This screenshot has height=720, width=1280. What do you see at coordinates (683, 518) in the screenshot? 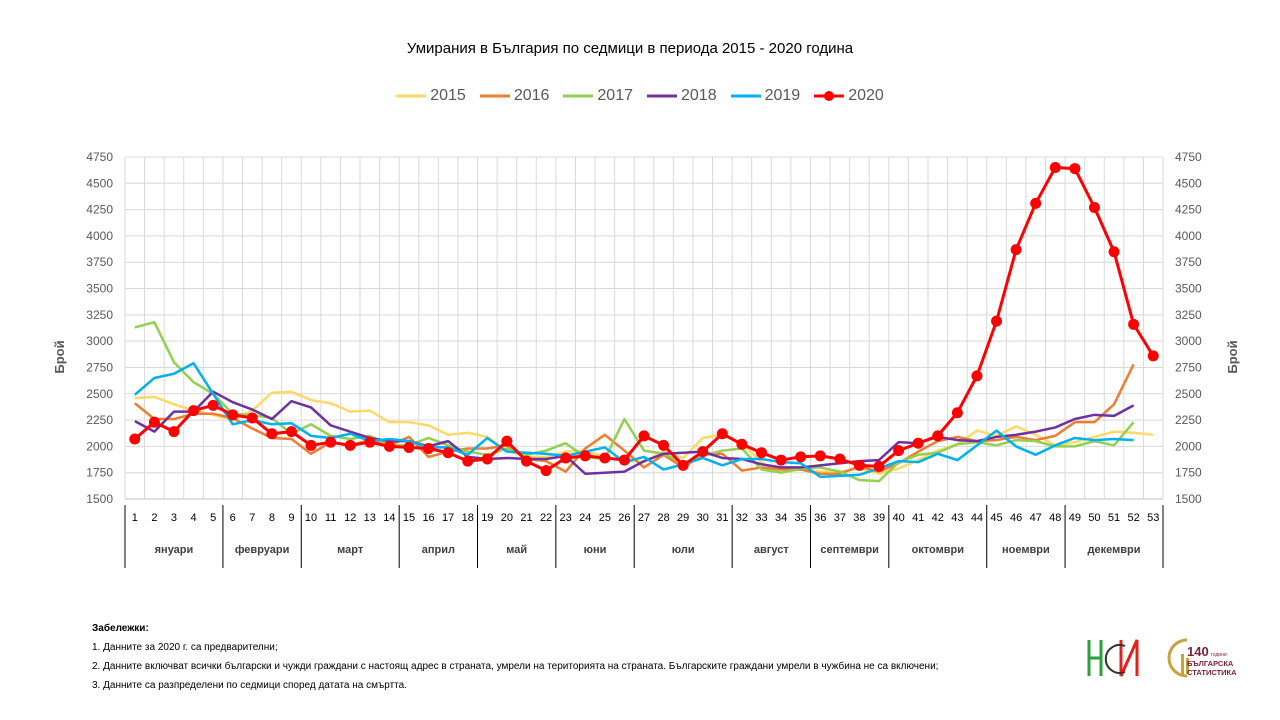
I see `x-tick-label: 29` at bounding box center [683, 518].